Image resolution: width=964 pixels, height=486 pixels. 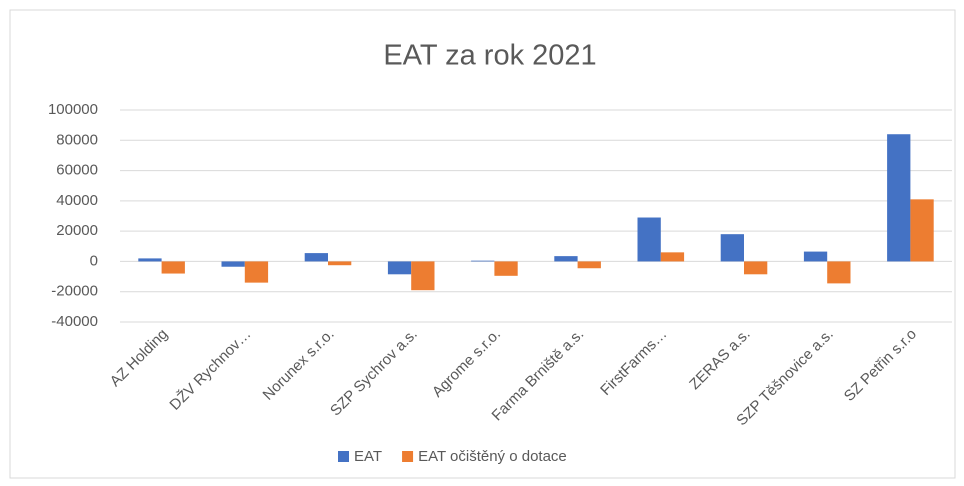 I want to click on y-tick-label: 80000, so click(x=77, y=139).